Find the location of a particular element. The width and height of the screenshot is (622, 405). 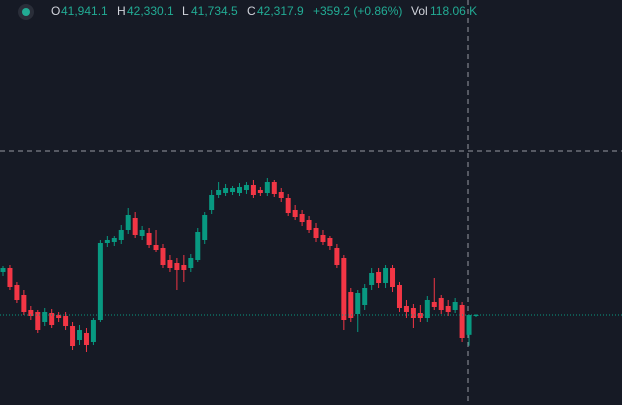

open-key: O is located at coordinates (55, 11).